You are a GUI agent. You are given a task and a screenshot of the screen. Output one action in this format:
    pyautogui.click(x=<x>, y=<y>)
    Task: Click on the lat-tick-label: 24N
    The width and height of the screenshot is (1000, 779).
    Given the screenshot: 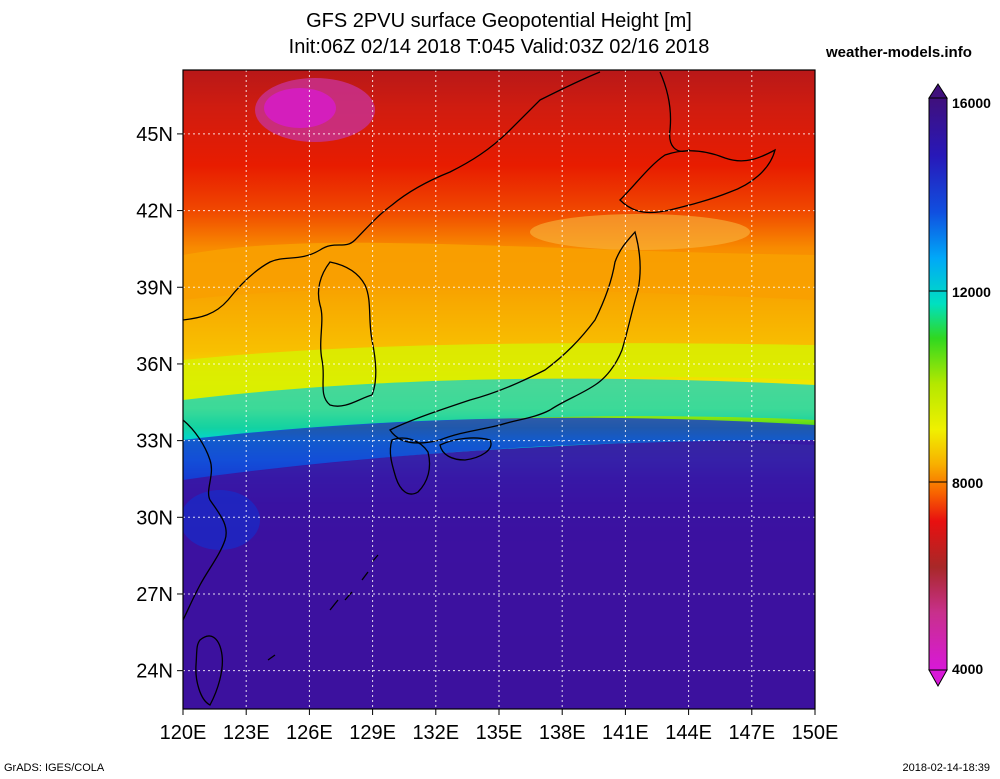 What is the action you would take?
    pyautogui.click(x=154, y=672)
    